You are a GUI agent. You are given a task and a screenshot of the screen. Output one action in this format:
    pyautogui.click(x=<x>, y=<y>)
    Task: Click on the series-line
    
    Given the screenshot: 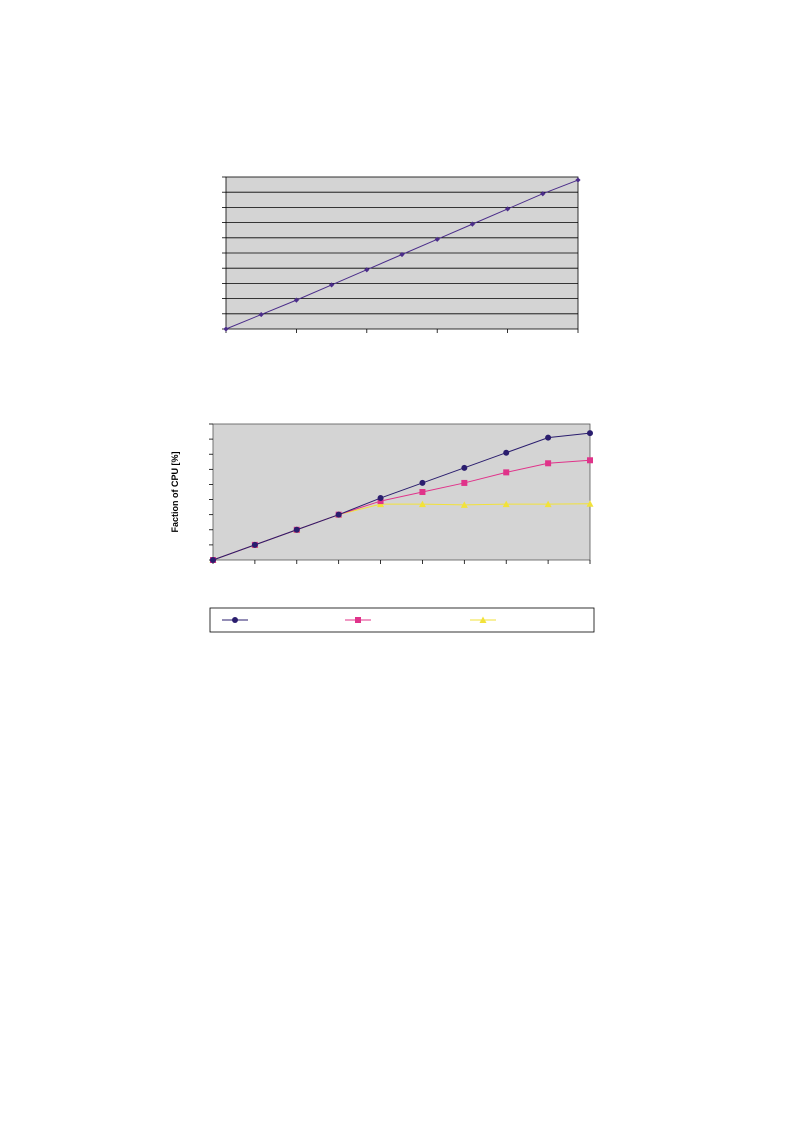 What is the action you would take?
    pyautogui.click(x=401, y=496)
    